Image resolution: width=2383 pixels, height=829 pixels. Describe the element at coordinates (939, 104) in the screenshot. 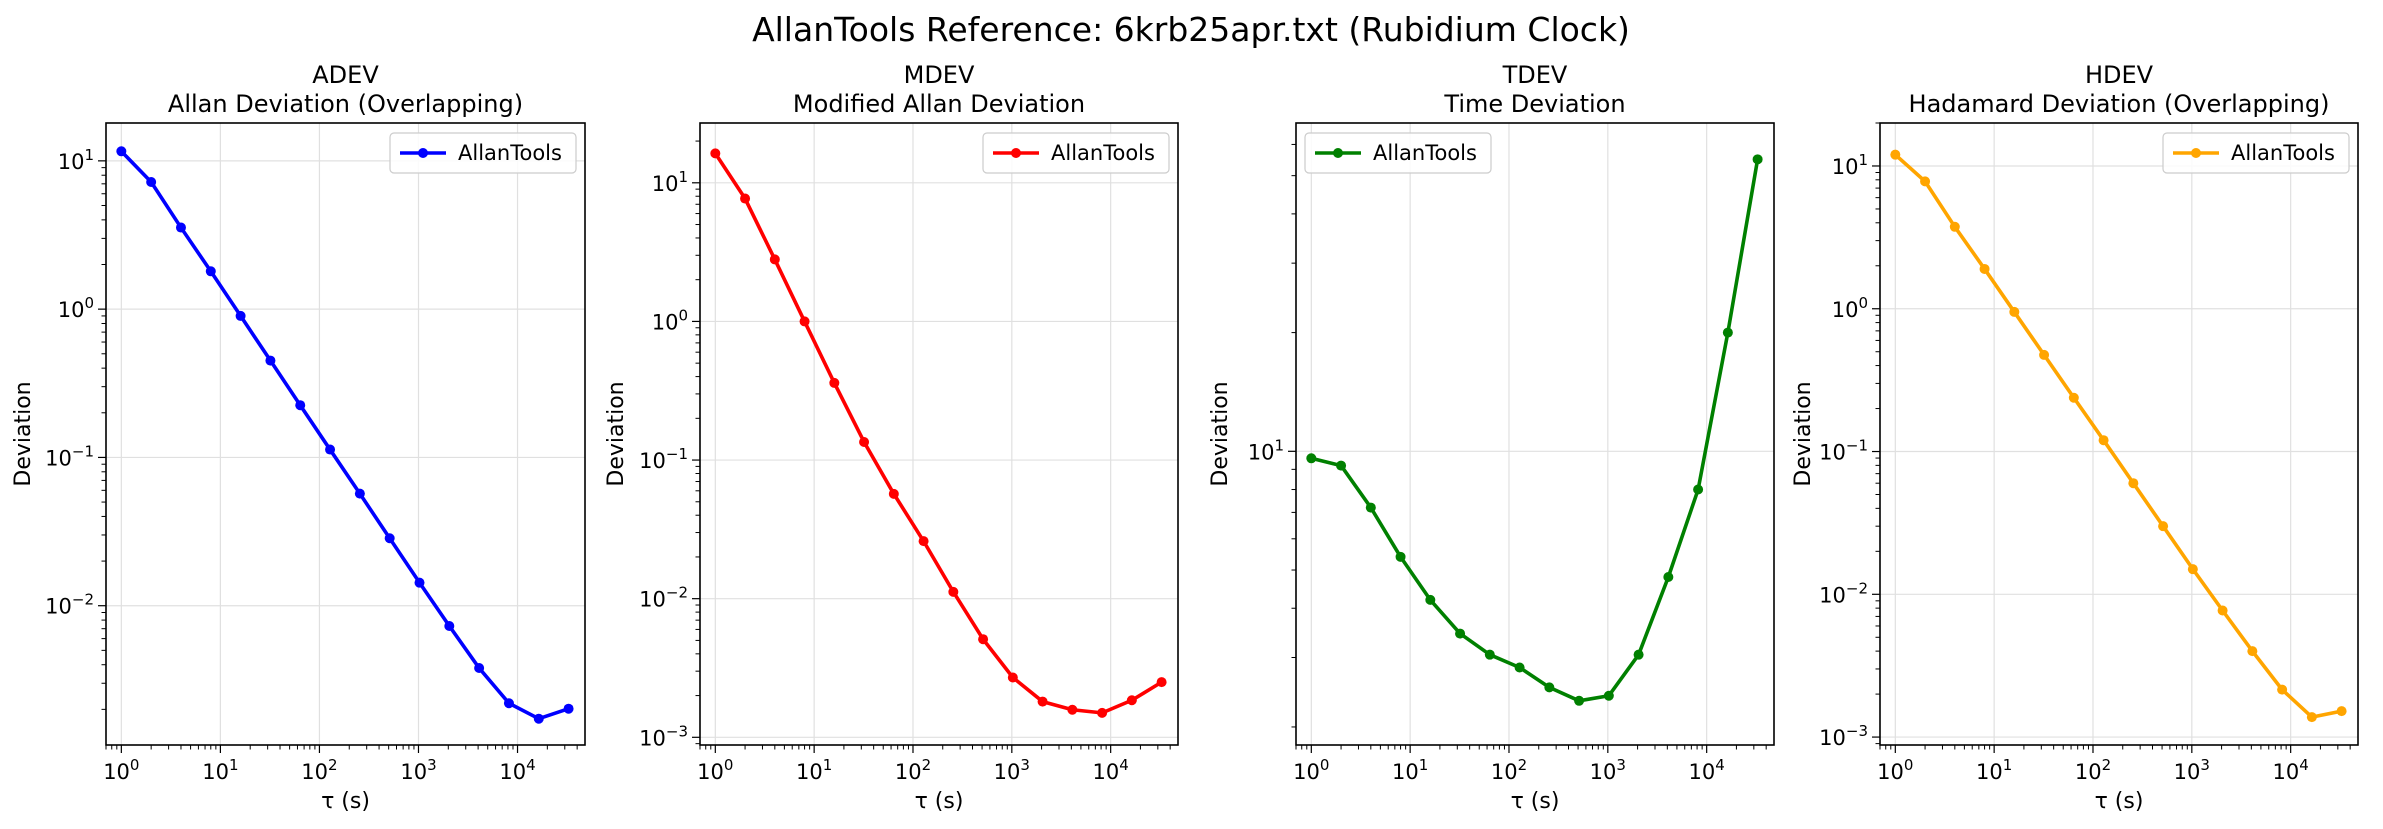

I see `chart-subtitle: Modified Allan Deviation` at that location.